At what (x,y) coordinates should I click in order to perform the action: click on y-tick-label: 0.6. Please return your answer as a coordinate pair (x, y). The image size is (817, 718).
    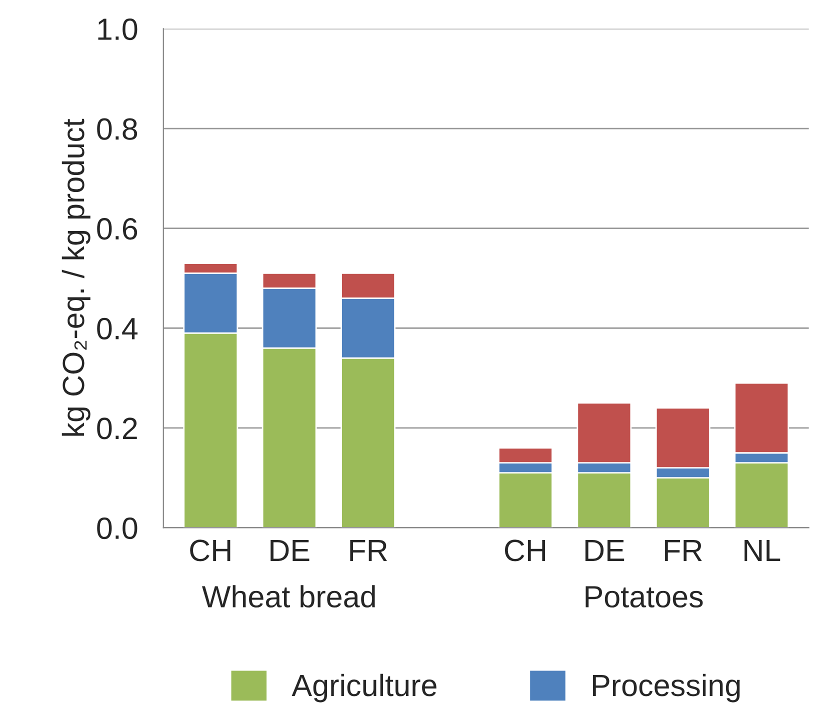
    Looking at the image, I should click on (117, 229).